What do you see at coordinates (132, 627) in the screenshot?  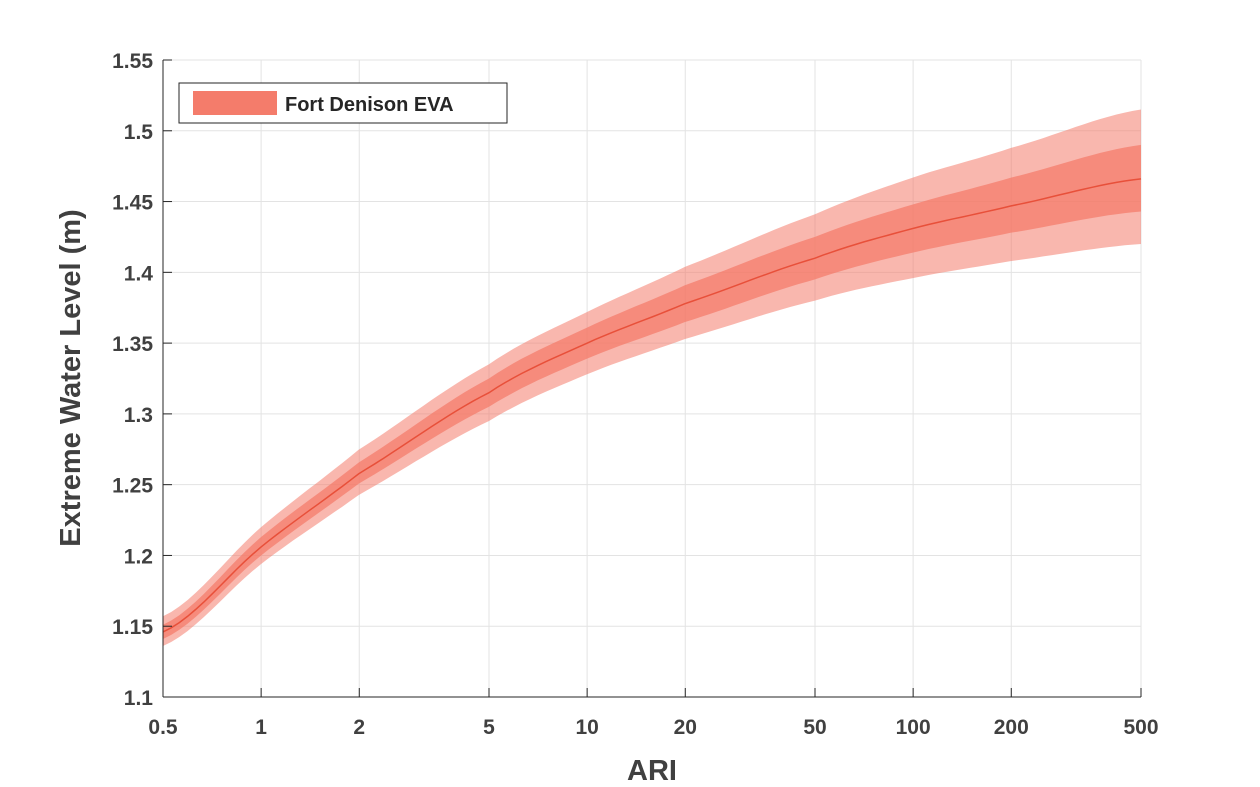 I see `y-tick-label: 1.15` at bounding box center [132, 627].